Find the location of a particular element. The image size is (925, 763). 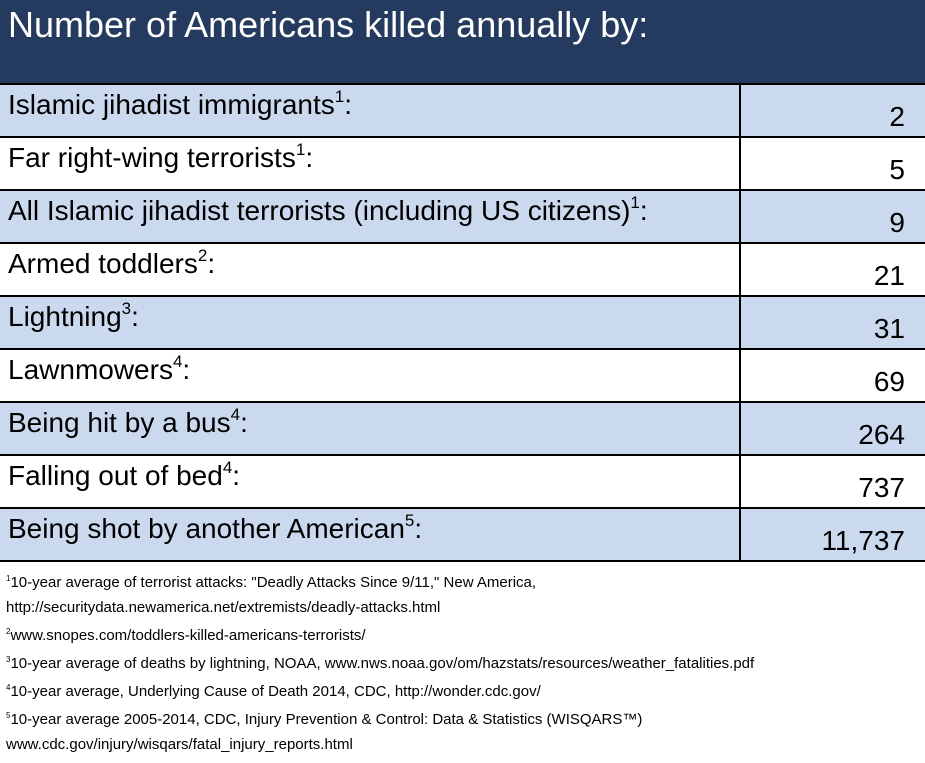

footnote-mark: 4 is located at coordinates (8, 687).